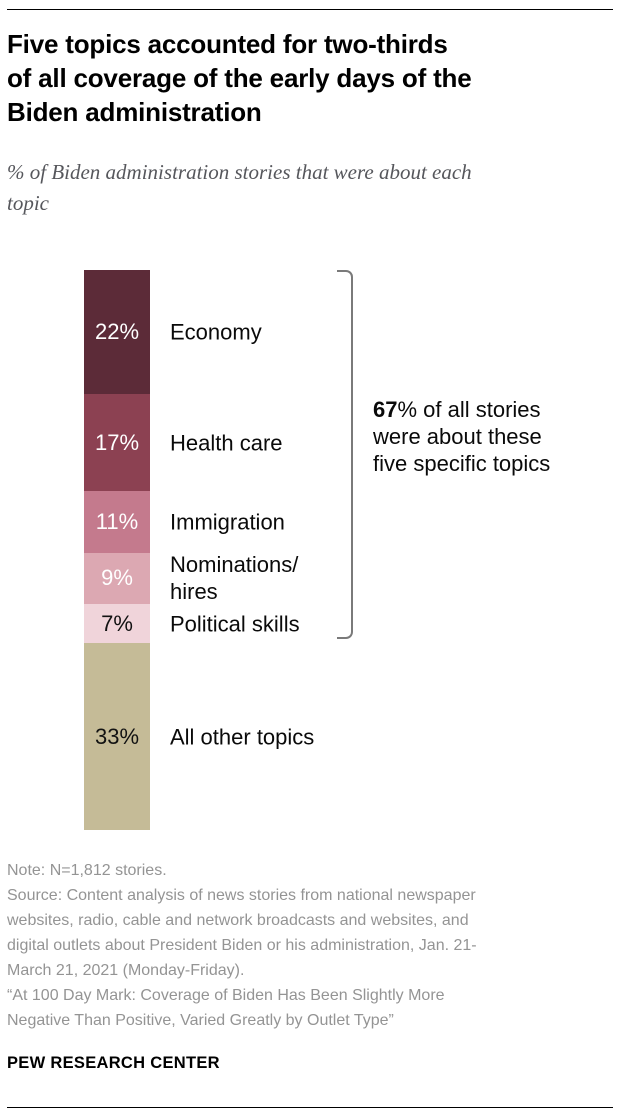  I want to click on bar-segment-health-care: 17% Health care, so click(183, 442).